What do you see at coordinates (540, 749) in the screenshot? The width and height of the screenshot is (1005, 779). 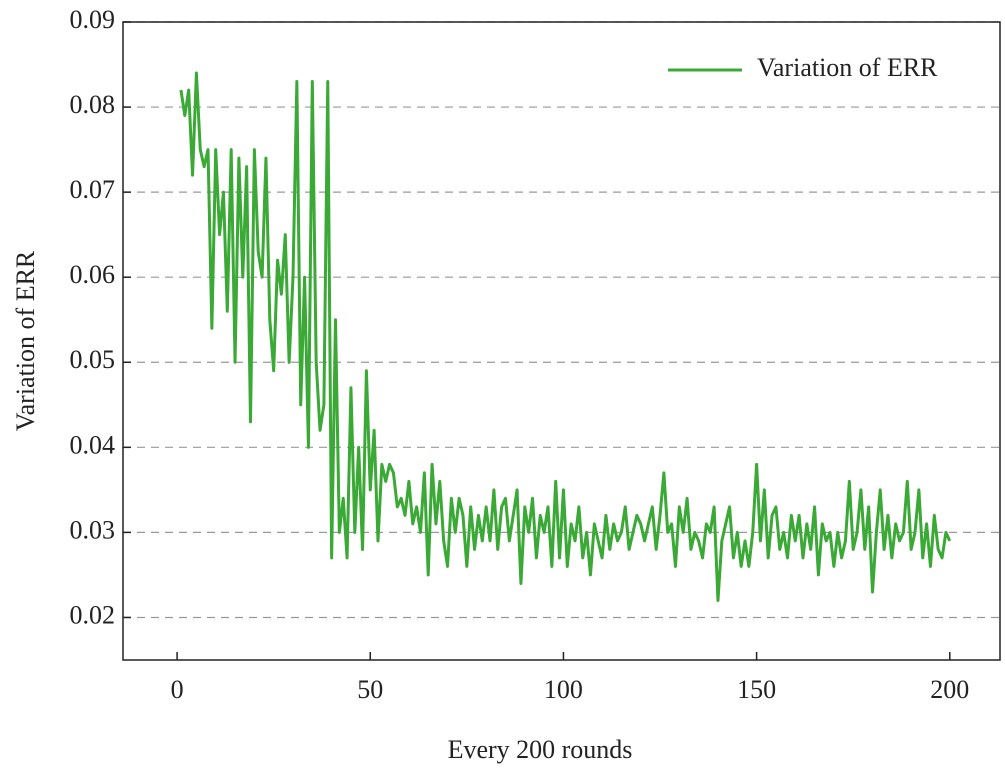 I see `x-axis-label: Every 200 rounds` at bounding box center [540, 749].